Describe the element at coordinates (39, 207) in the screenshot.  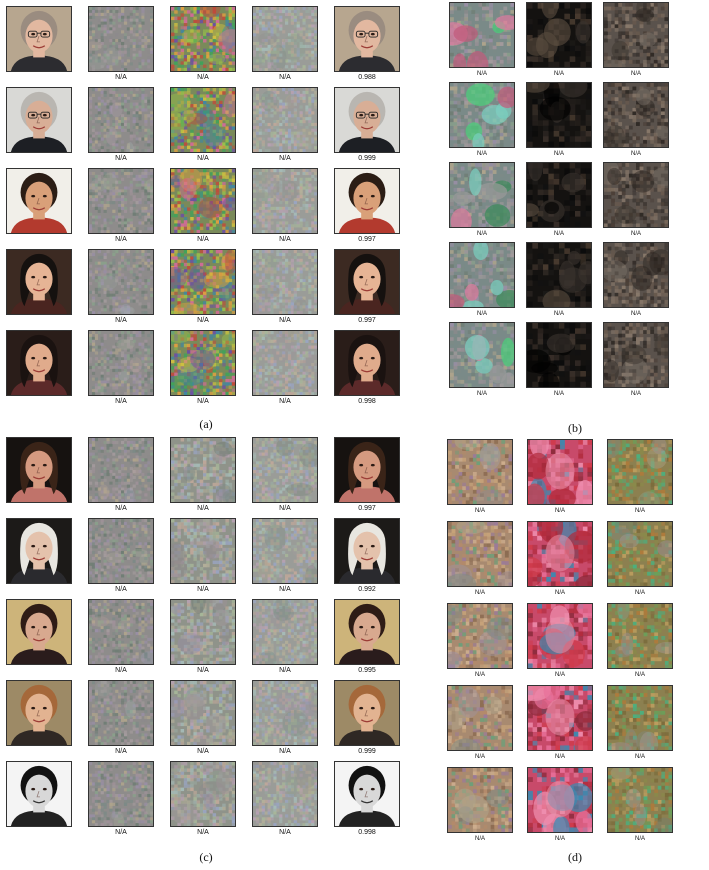
I see `panel-a-cell` at that location.